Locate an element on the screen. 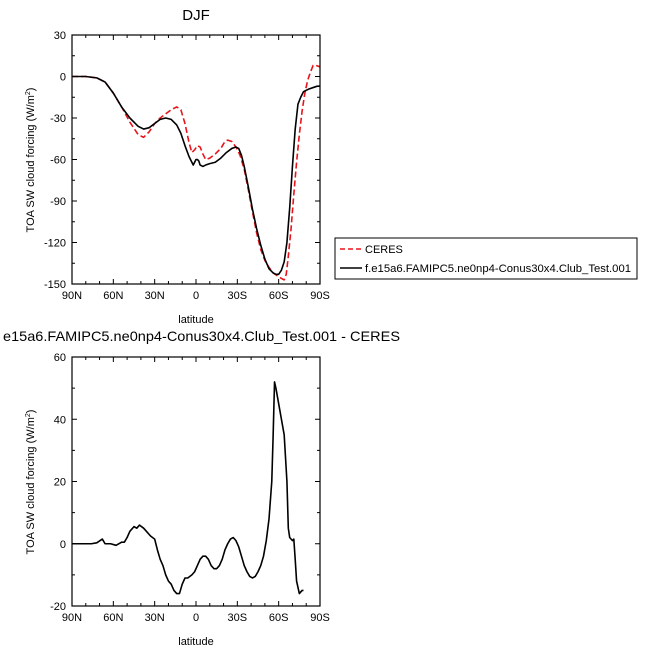  bottom-panel-frame is located at coordinates (196, 481).